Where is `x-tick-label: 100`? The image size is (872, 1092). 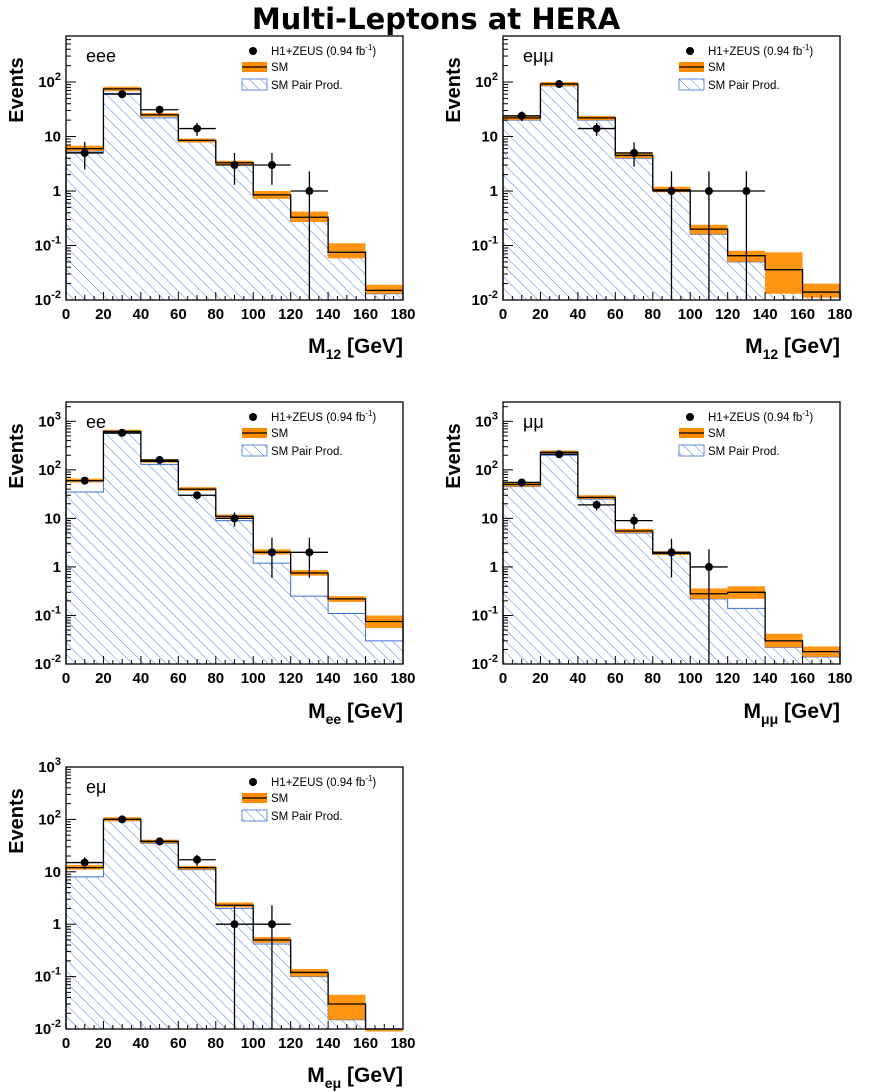 x-tick-label: 100 is located at coordinates (253, 314).